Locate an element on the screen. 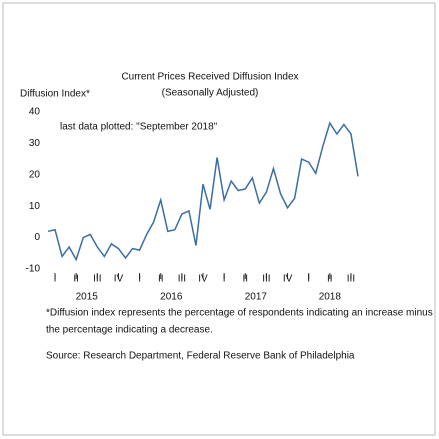 Image resolution: width=439 pixels, height=439 pixels. annotation: last data plotted: "September 2018" is located at coordinates (139, 127).